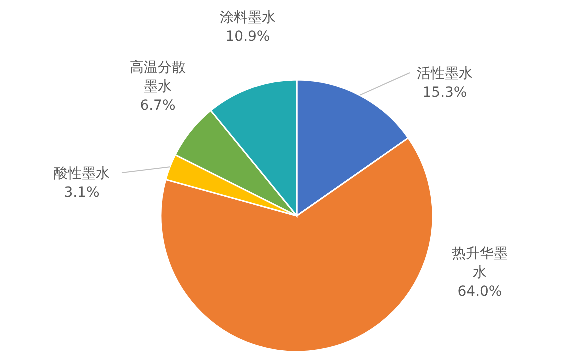 This screenshot has height=363, width=563. What do you see at coordinates (248, 18) in the screenshot?
I see `slice-label: 涂料墨水` at bounding box center [248, 18].